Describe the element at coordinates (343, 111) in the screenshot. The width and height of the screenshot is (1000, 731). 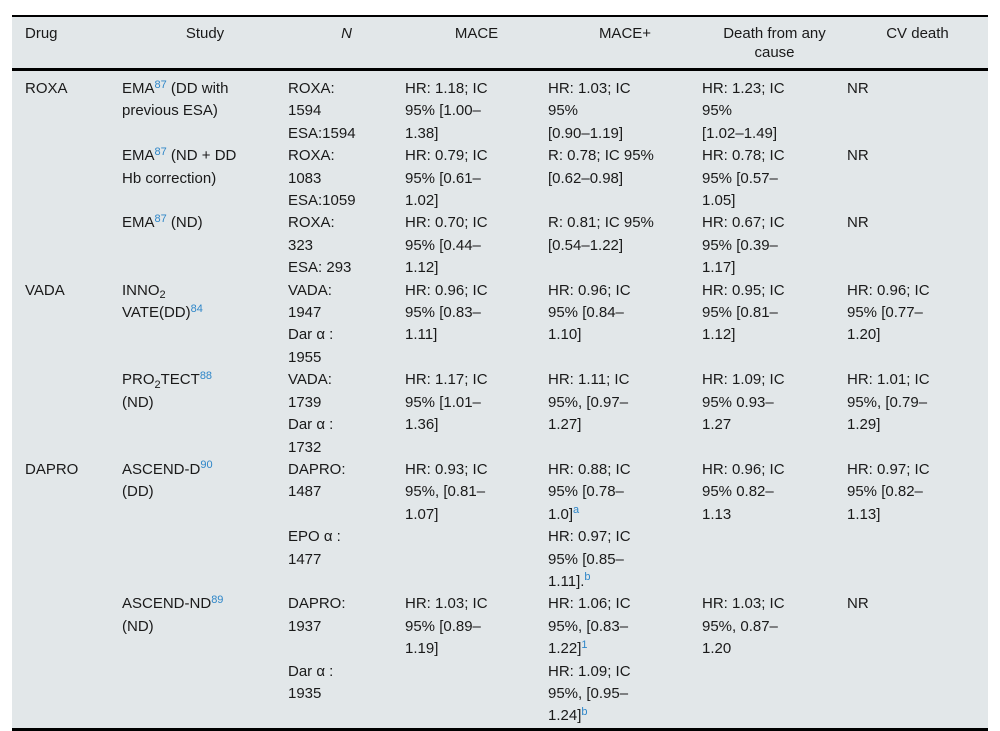
I see `cell-line: 1594` at that location.